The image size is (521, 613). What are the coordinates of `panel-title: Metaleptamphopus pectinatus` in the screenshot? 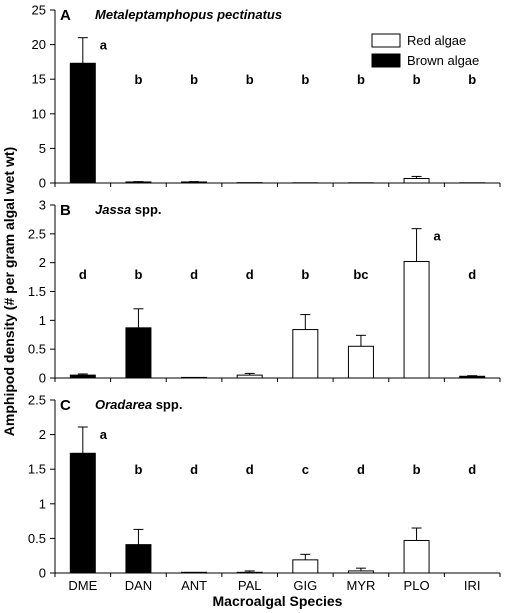 It's located at (188, 14).